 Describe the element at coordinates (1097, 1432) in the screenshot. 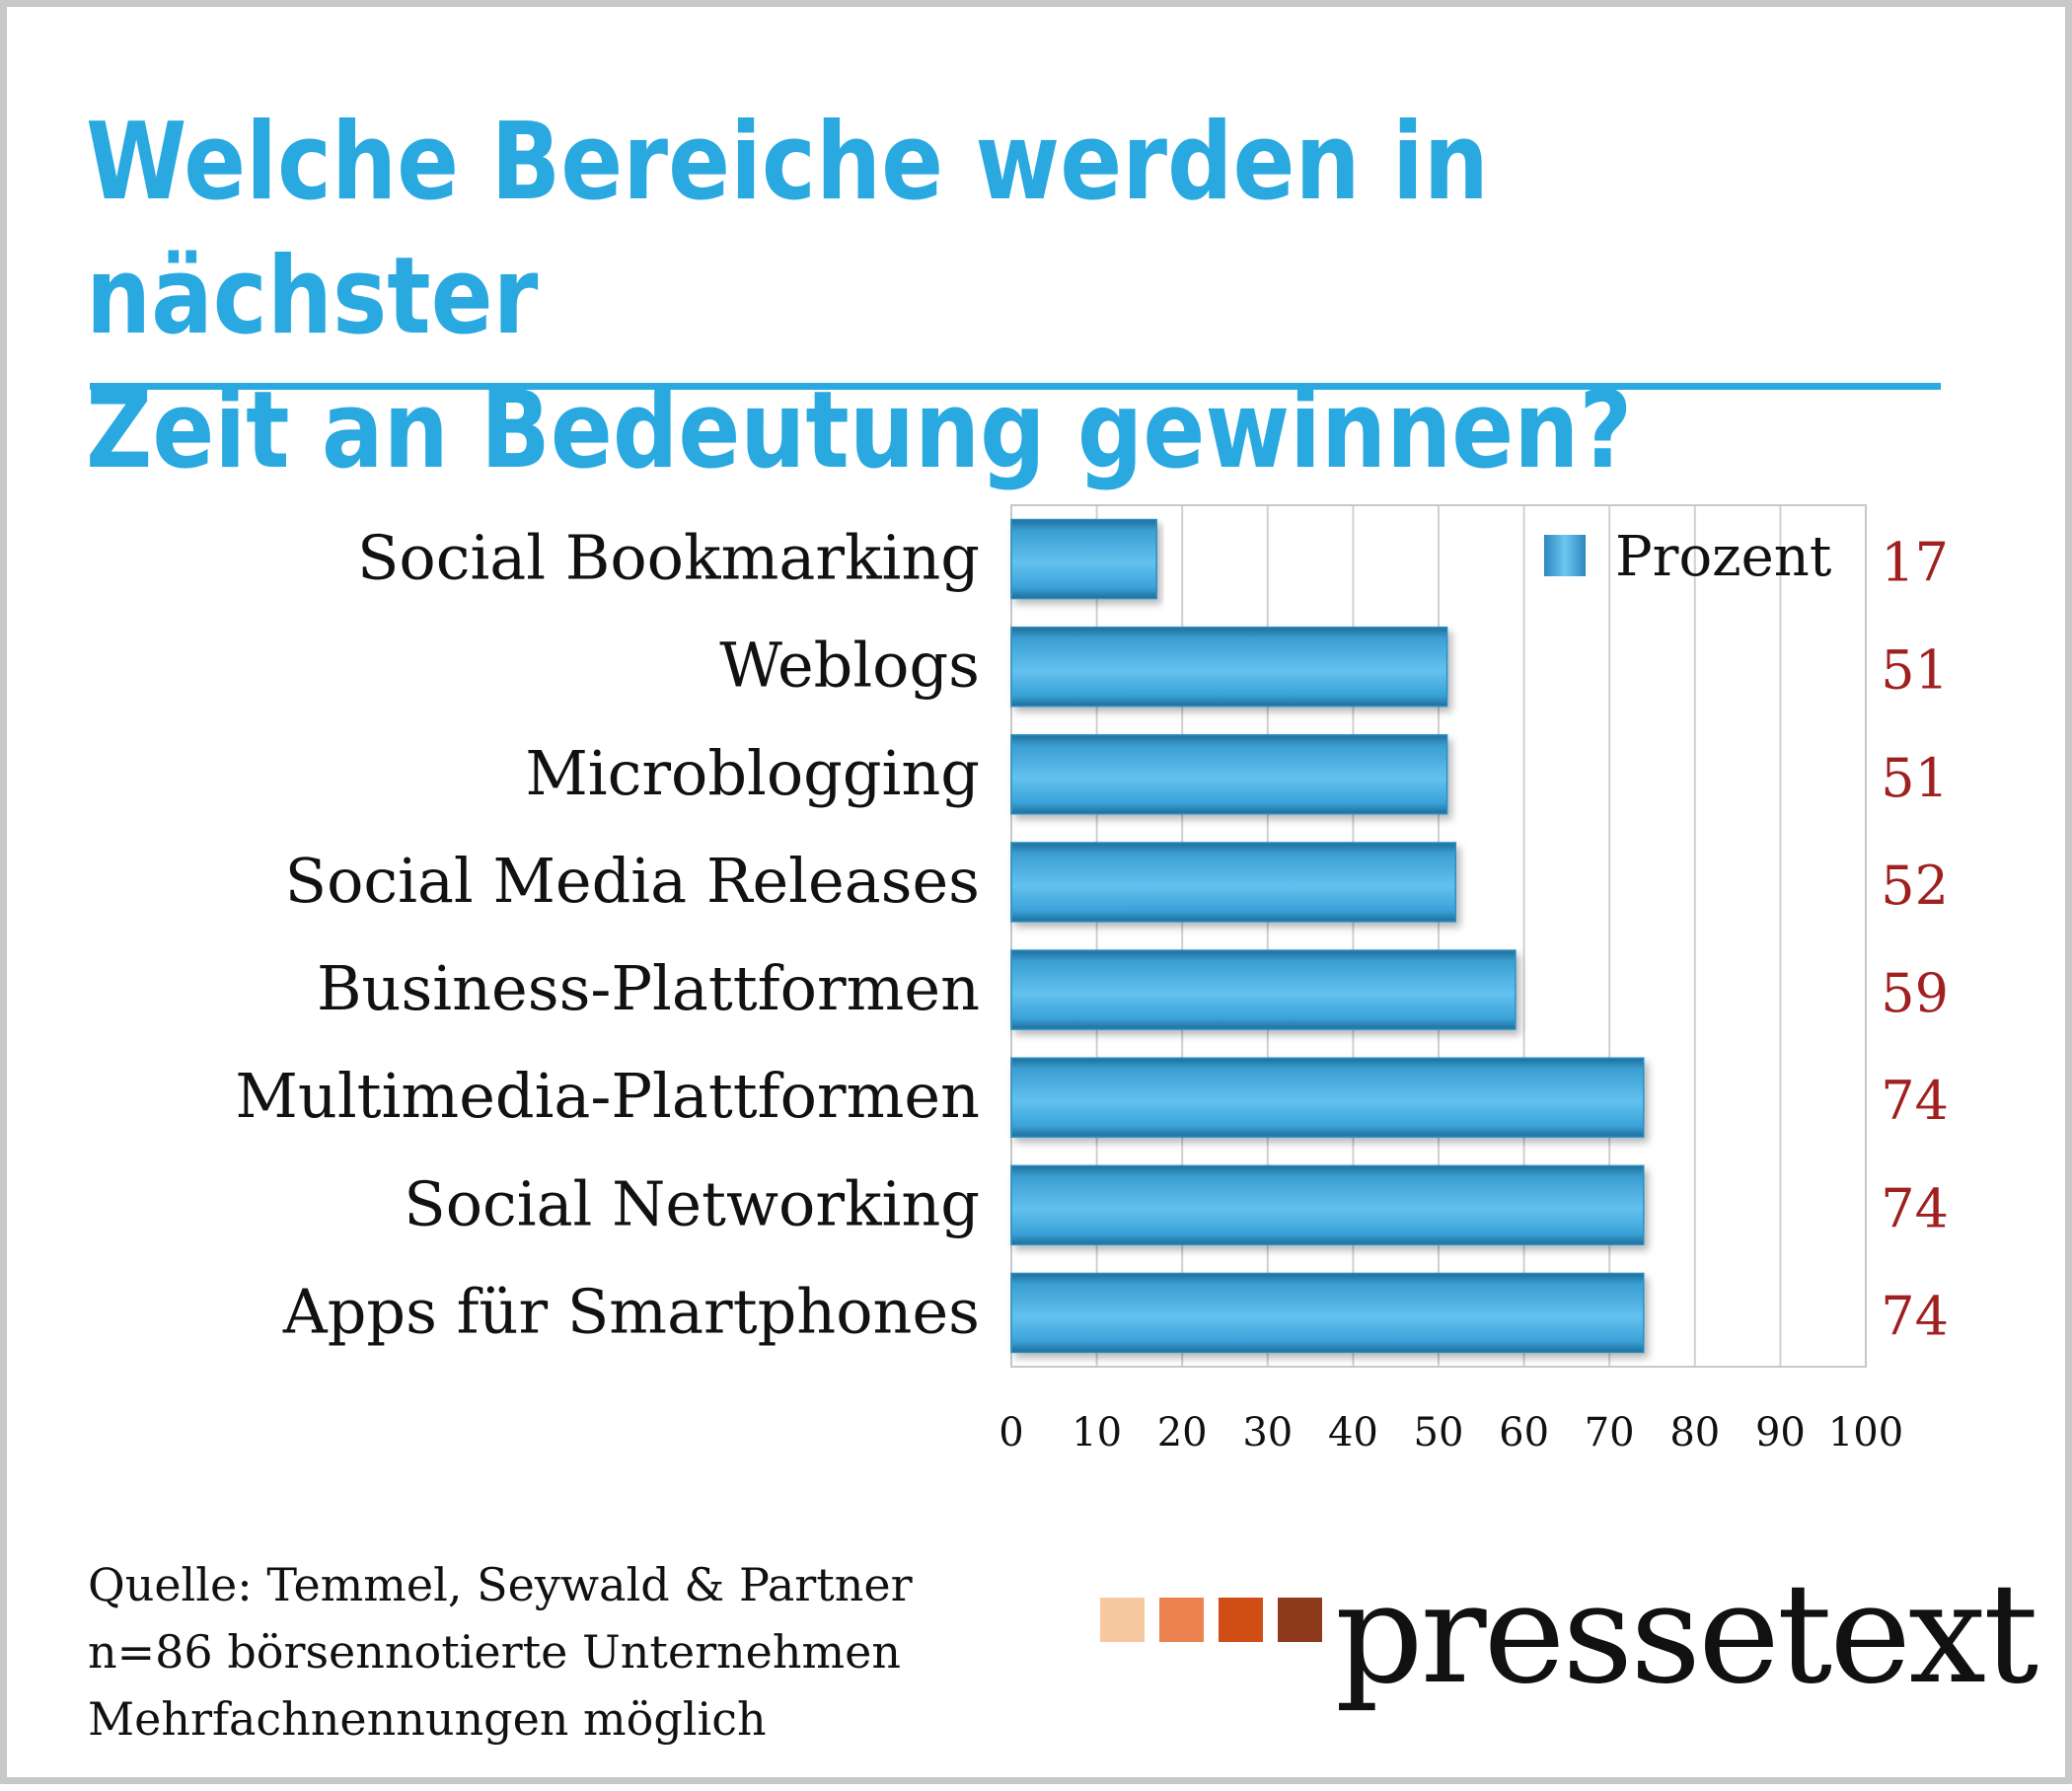

I see `x-tick-label: 10` at that location.